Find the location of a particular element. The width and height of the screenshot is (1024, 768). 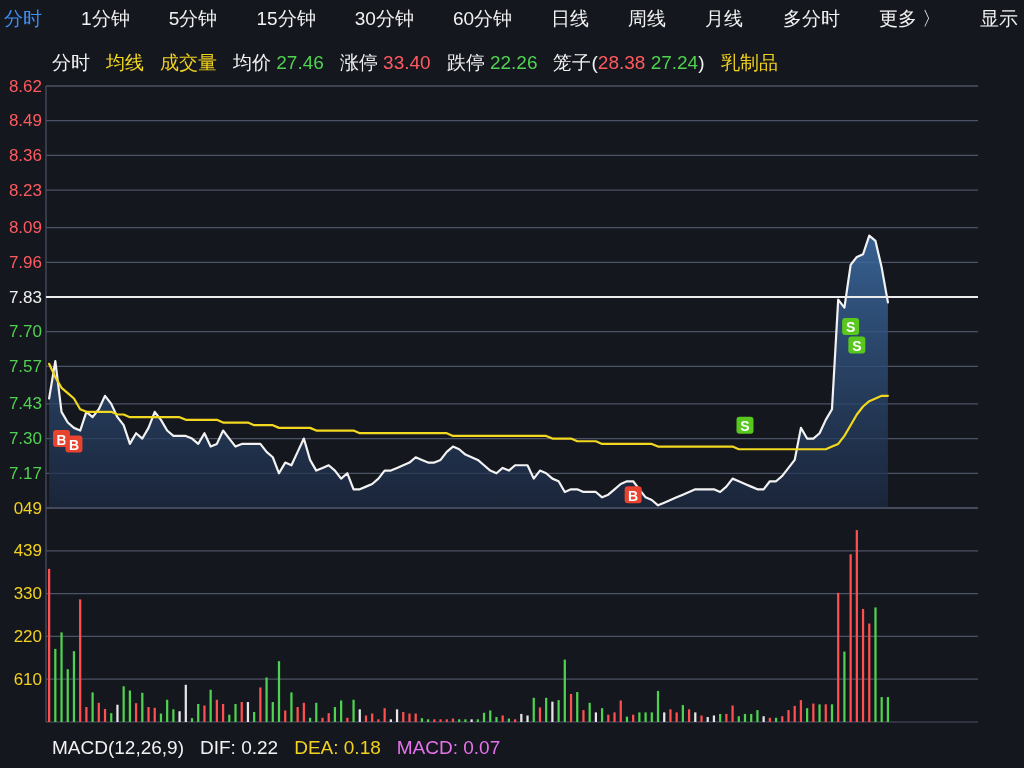

text: 多分时 is located at coordinates (811, 18).